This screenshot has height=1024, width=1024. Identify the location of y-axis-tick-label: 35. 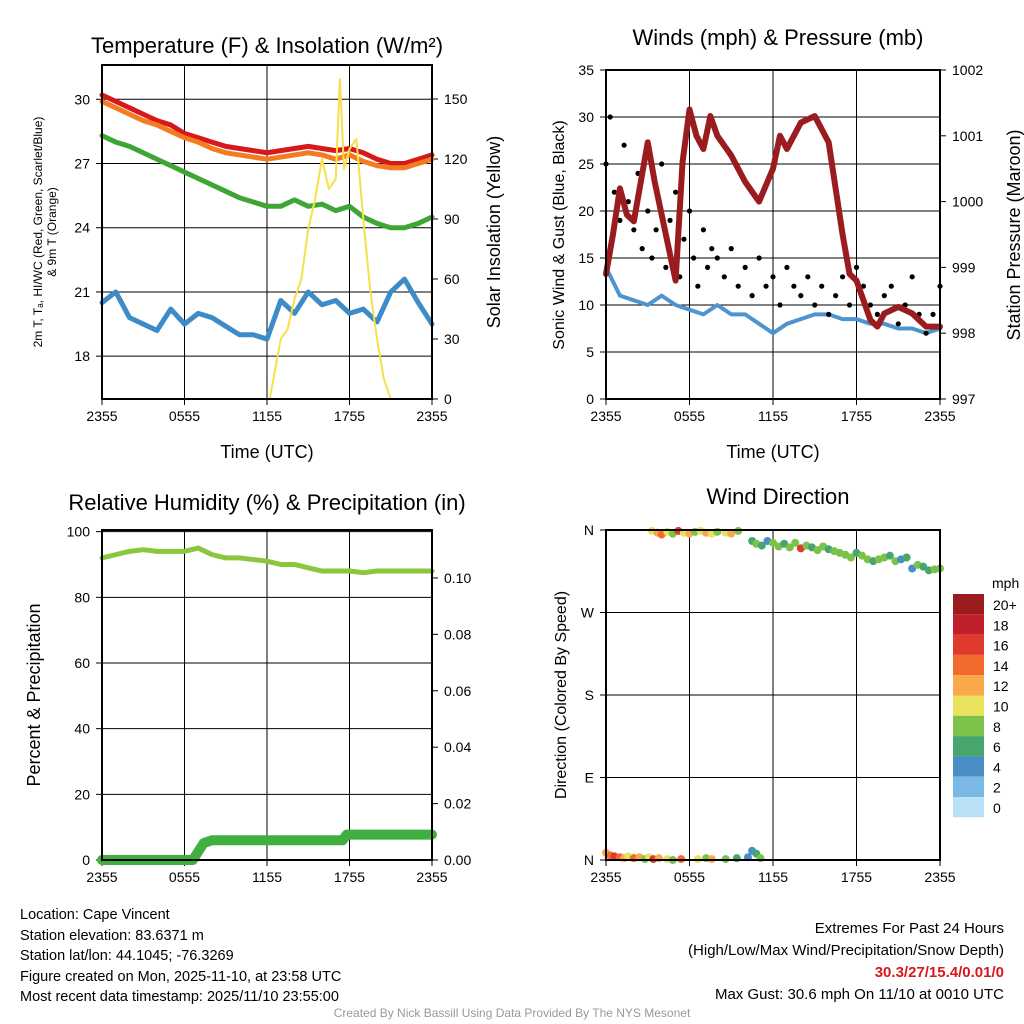
(586, 70).